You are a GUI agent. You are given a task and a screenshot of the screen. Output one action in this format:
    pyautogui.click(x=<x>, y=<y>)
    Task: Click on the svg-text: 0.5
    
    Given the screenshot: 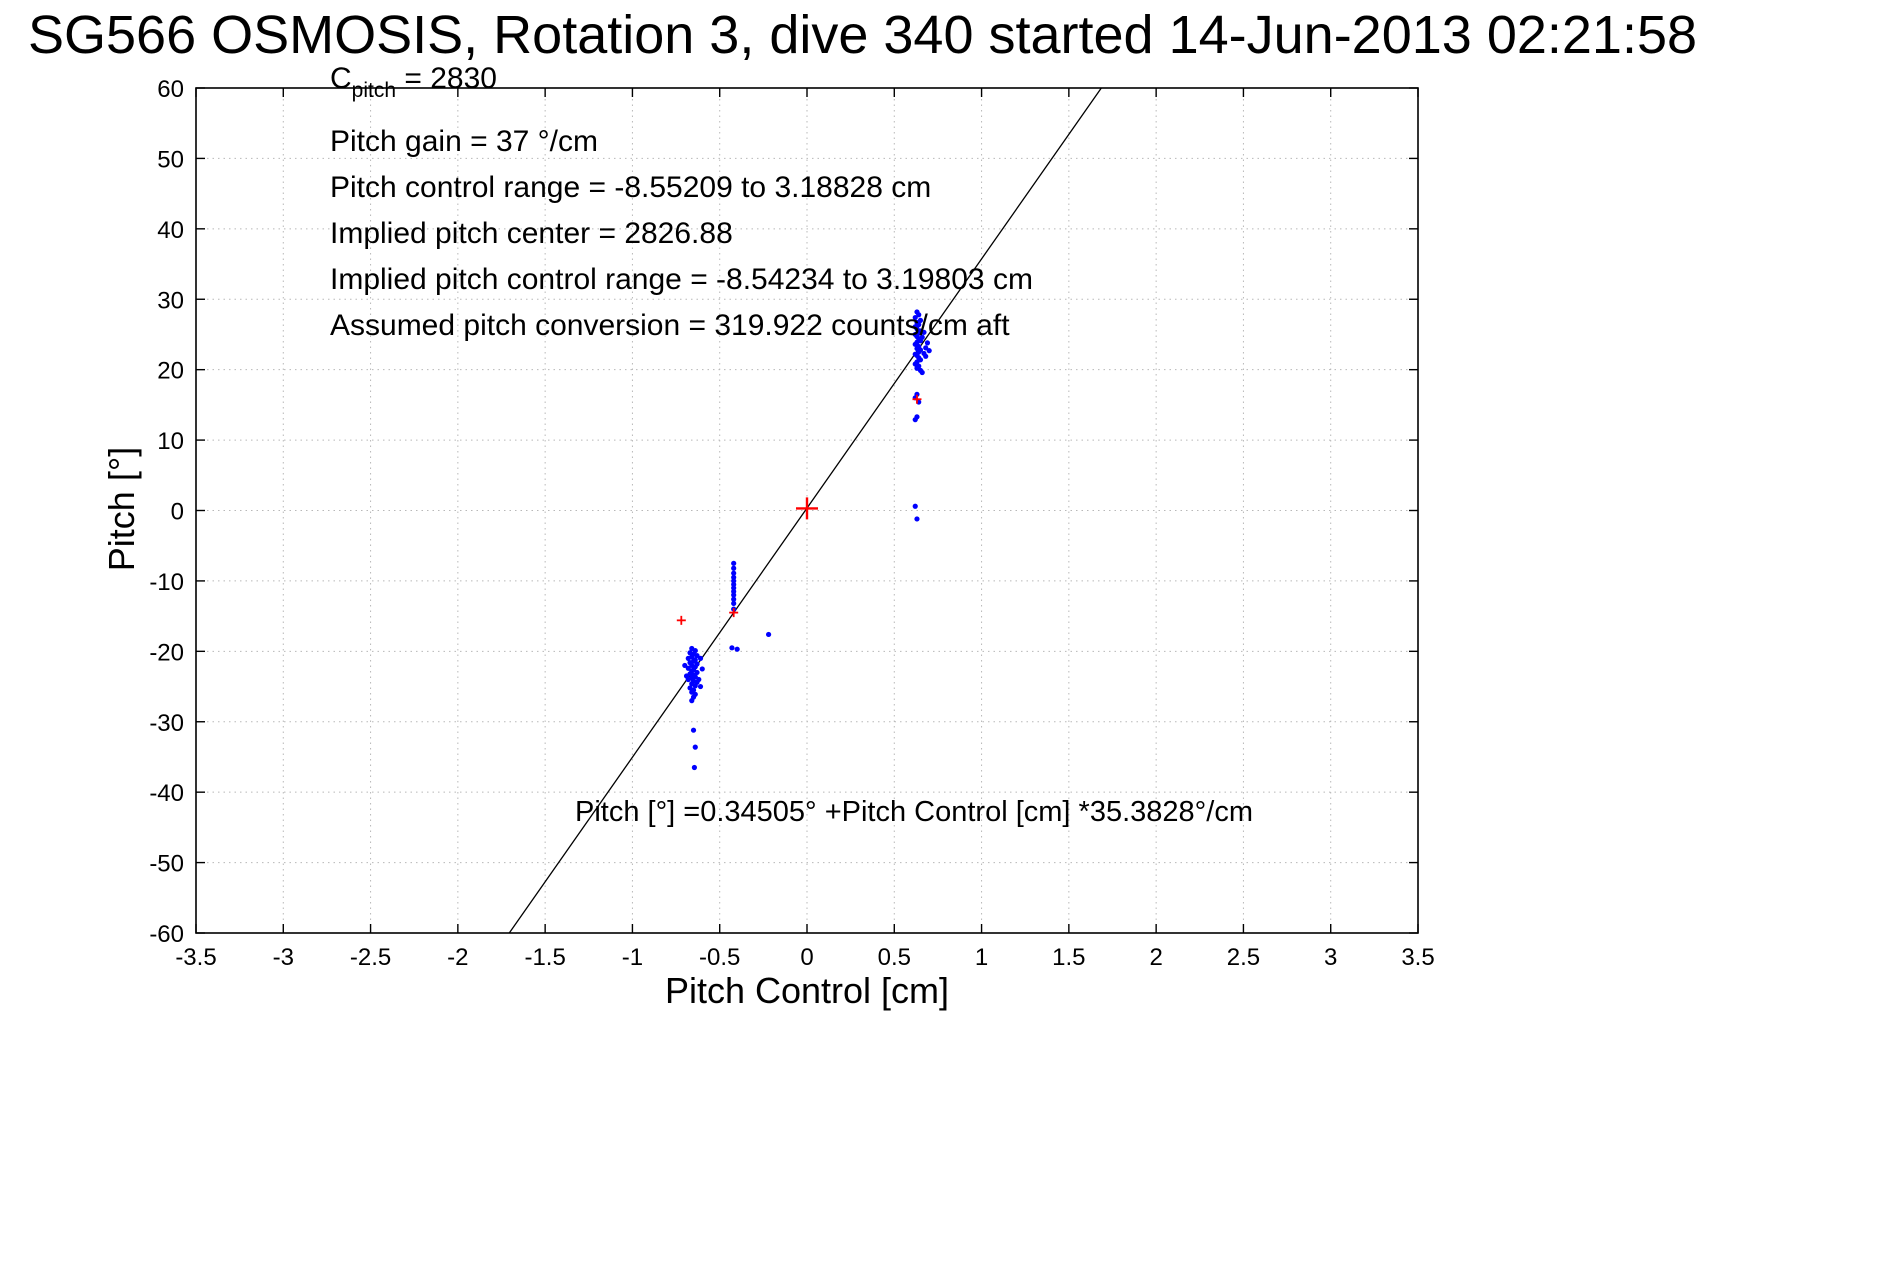 What is the action you would take?
    pyautogui.click(x=894, y=957)
    